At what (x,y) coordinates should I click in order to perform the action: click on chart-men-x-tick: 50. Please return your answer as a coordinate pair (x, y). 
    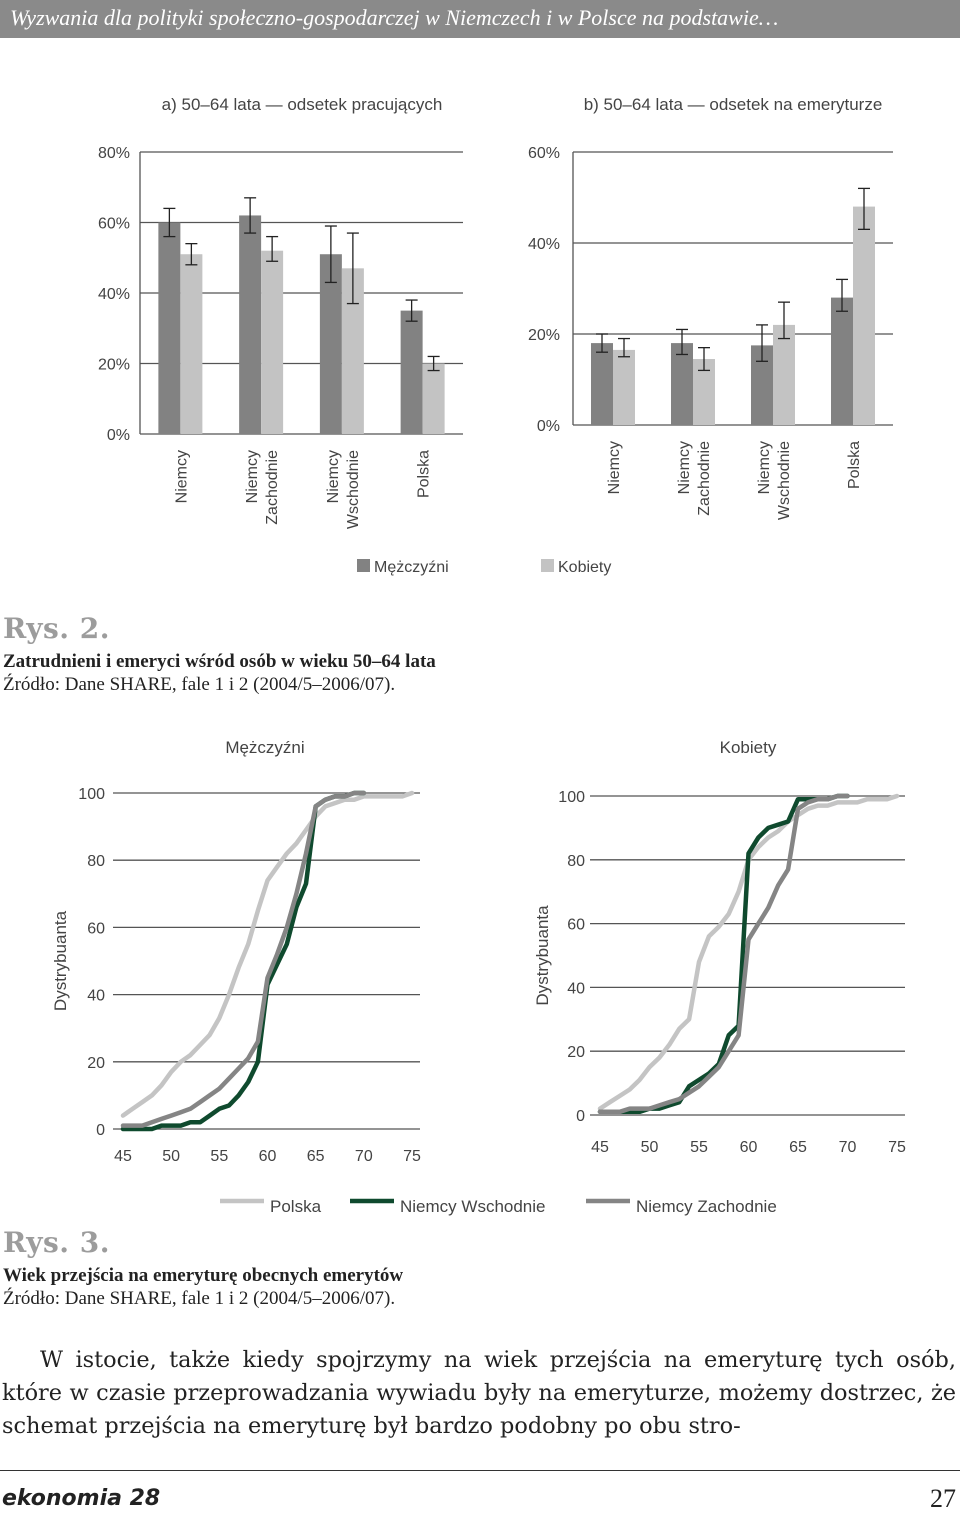
    Looking at the image, I should click on (171, 1156).